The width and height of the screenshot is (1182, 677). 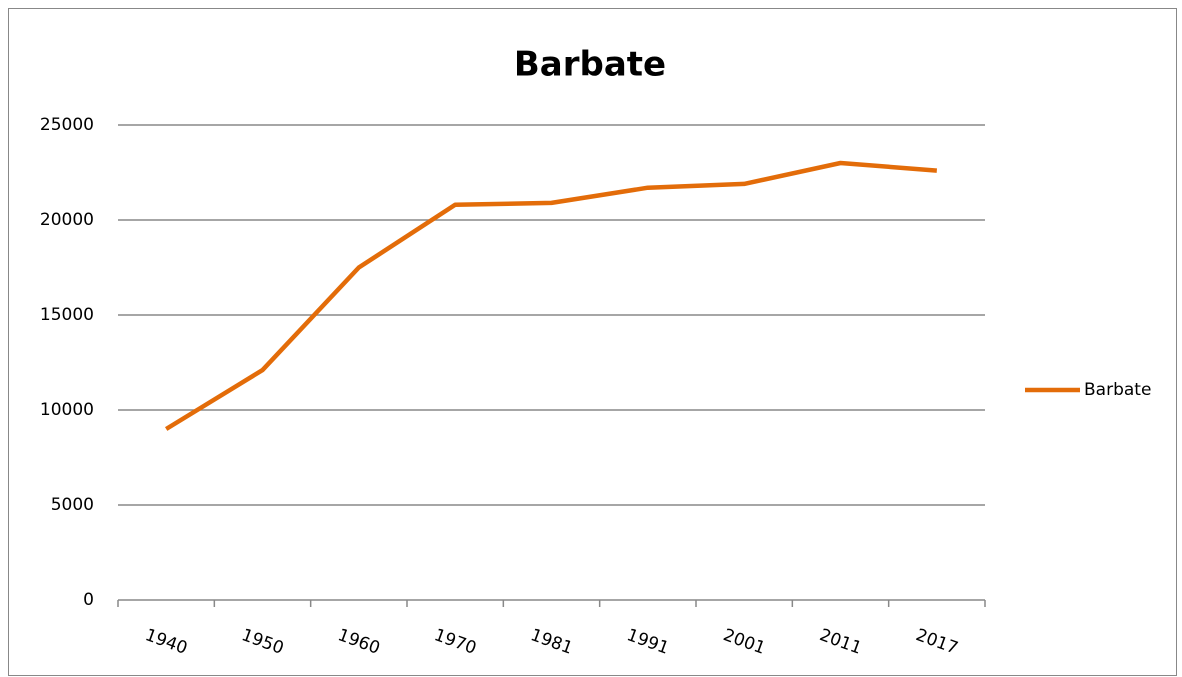 I want to click on y-tick-label: 5000, so click(x=72, y=505).